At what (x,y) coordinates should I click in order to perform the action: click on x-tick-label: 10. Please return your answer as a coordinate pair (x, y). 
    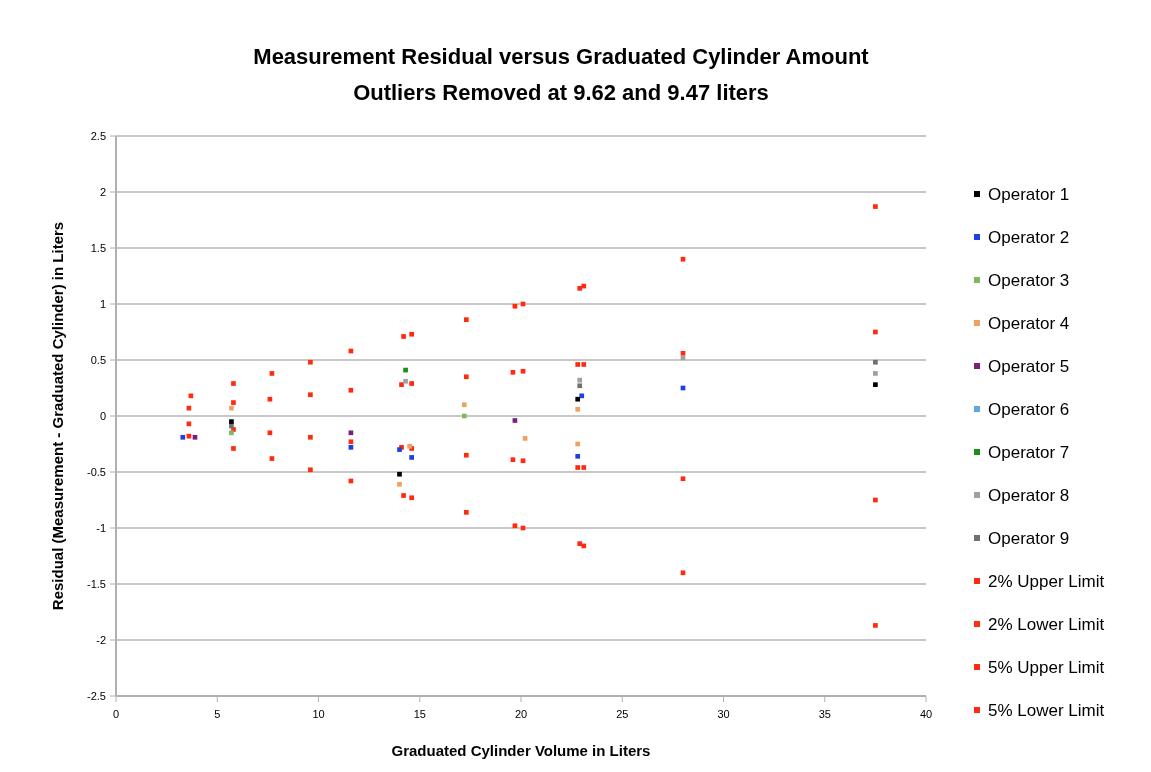
    Looking at the image, I should click on (318, 714).